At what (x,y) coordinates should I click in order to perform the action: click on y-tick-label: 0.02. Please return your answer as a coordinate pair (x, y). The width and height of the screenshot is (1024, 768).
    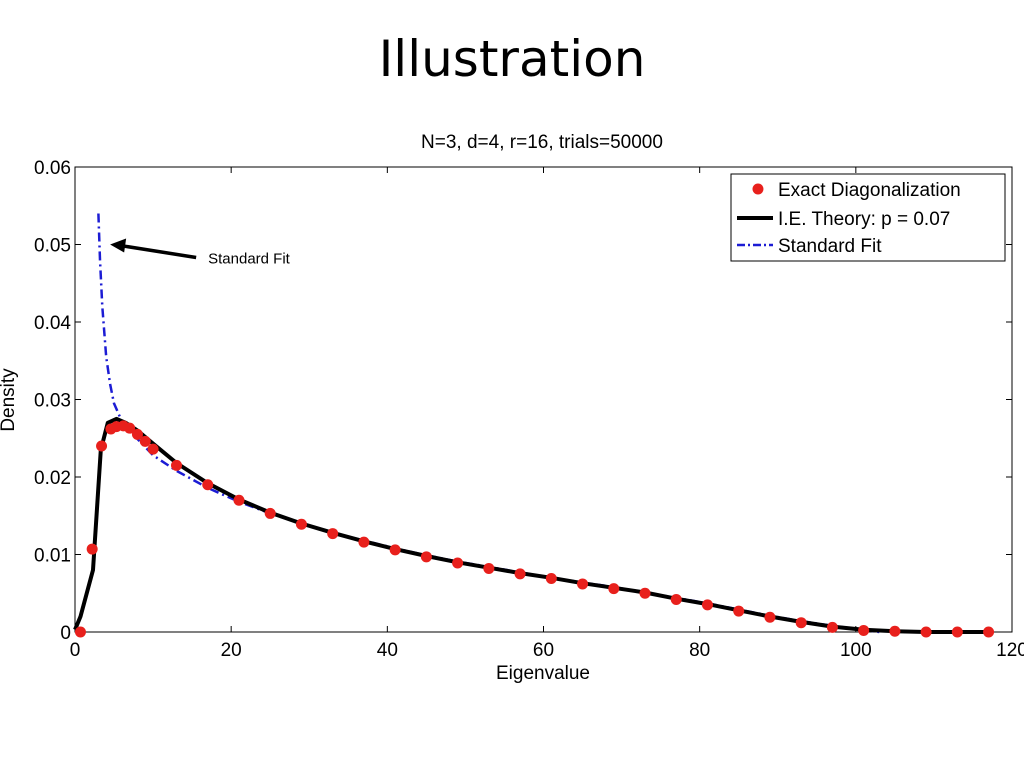
    Looking at the image, I should click on (52, 478).